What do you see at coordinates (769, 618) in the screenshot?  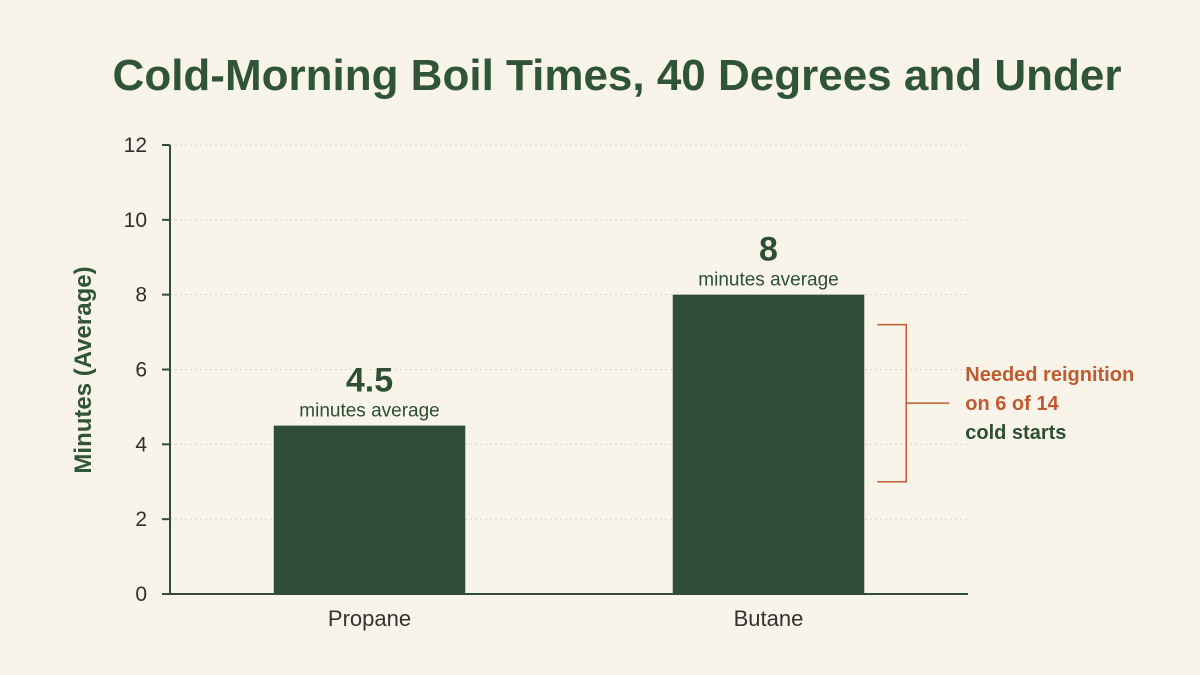 I see `x-category-label-butane: Butane` at bounding box center [769, 618].